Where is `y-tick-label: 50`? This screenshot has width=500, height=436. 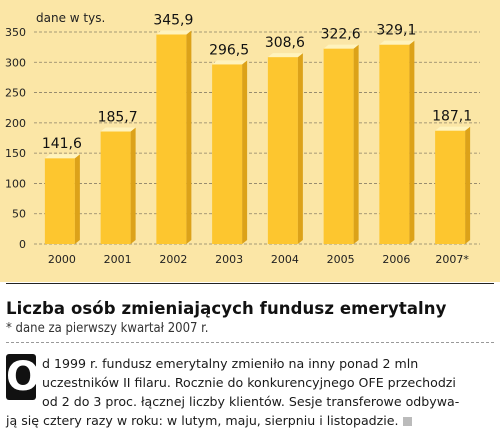
y-tick-label: 50 is located at coordinates (19, 214).